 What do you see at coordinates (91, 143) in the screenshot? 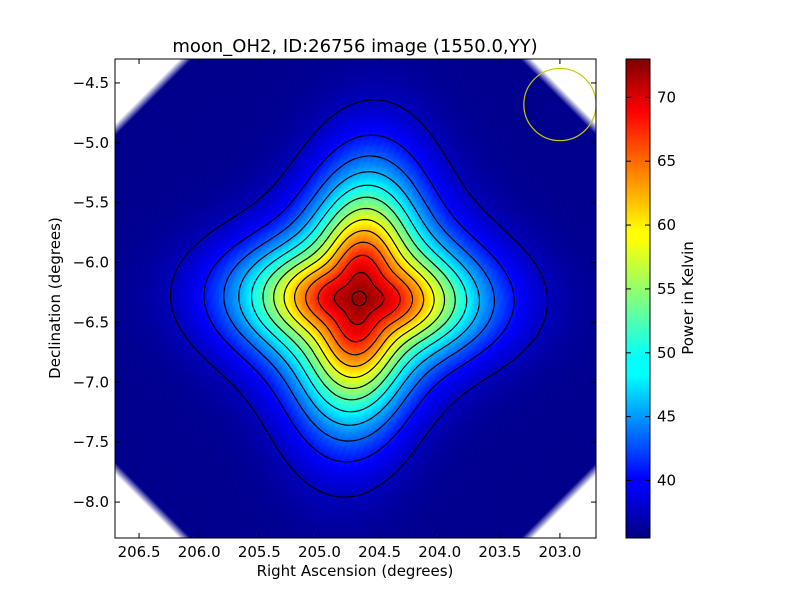
I see `y-tick-label: −5.0` at bounding box center [91, 143].